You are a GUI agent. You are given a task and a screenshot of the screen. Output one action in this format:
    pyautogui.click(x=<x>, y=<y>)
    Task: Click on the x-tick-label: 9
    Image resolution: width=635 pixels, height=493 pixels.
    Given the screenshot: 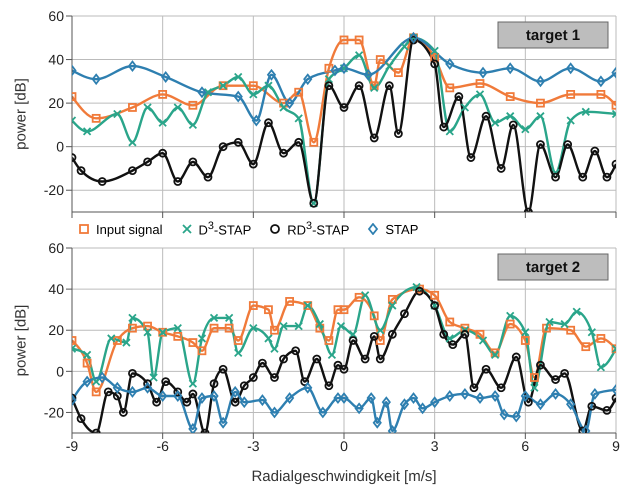 What is the action you would take?
    pyautogui.click(x=616, y=446)
    